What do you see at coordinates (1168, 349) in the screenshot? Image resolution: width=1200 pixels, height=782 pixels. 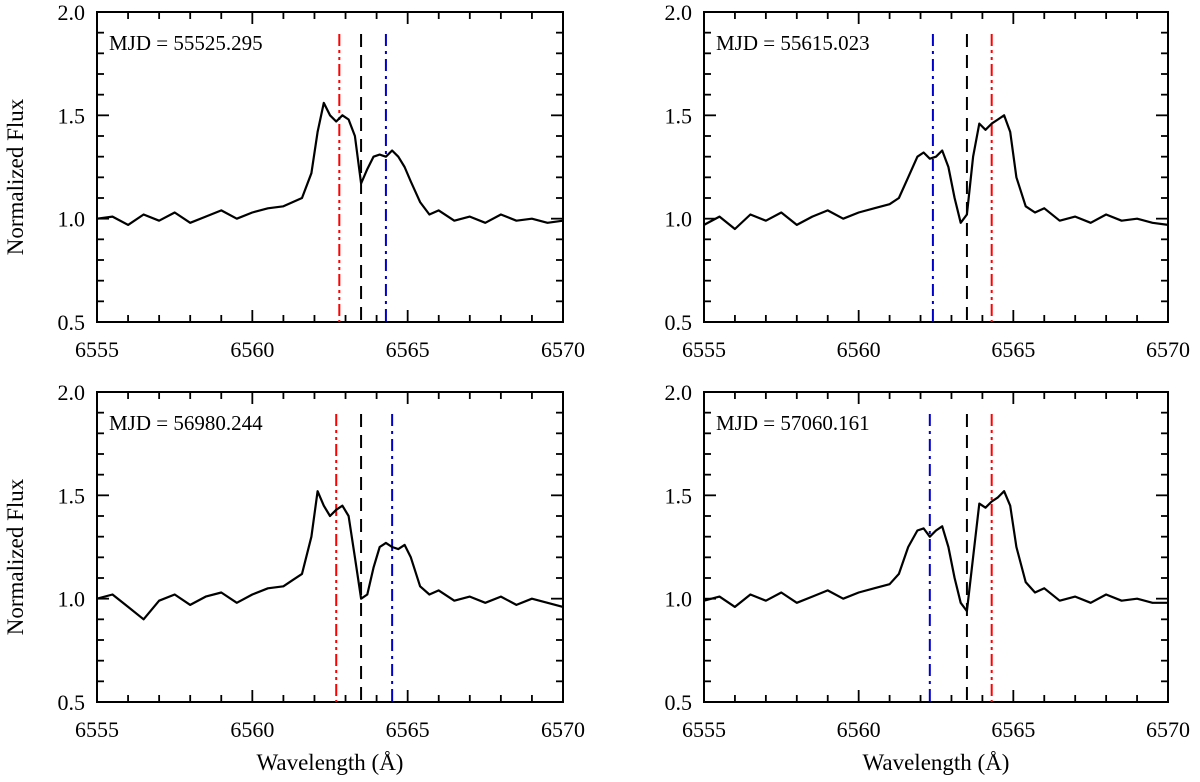 I see `x-tick-label: 6570` at bounding box center [1168, 349].